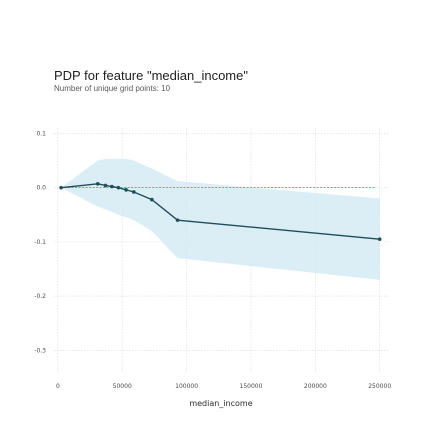 This screenshot has height=432, width=432. I want to click on chart-title: PDP for feature "median_income", so click(151, 75).